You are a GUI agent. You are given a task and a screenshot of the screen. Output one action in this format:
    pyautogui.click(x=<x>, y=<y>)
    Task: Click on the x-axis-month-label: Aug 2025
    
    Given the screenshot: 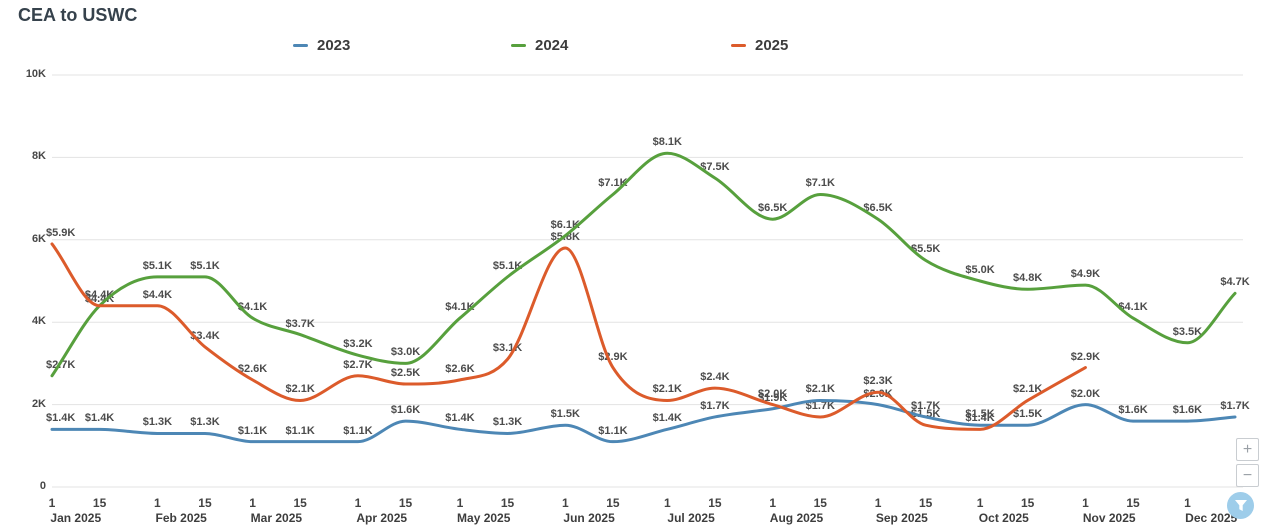 What is the action you would take?
    pyautogui.click(x=796, y=518)
    